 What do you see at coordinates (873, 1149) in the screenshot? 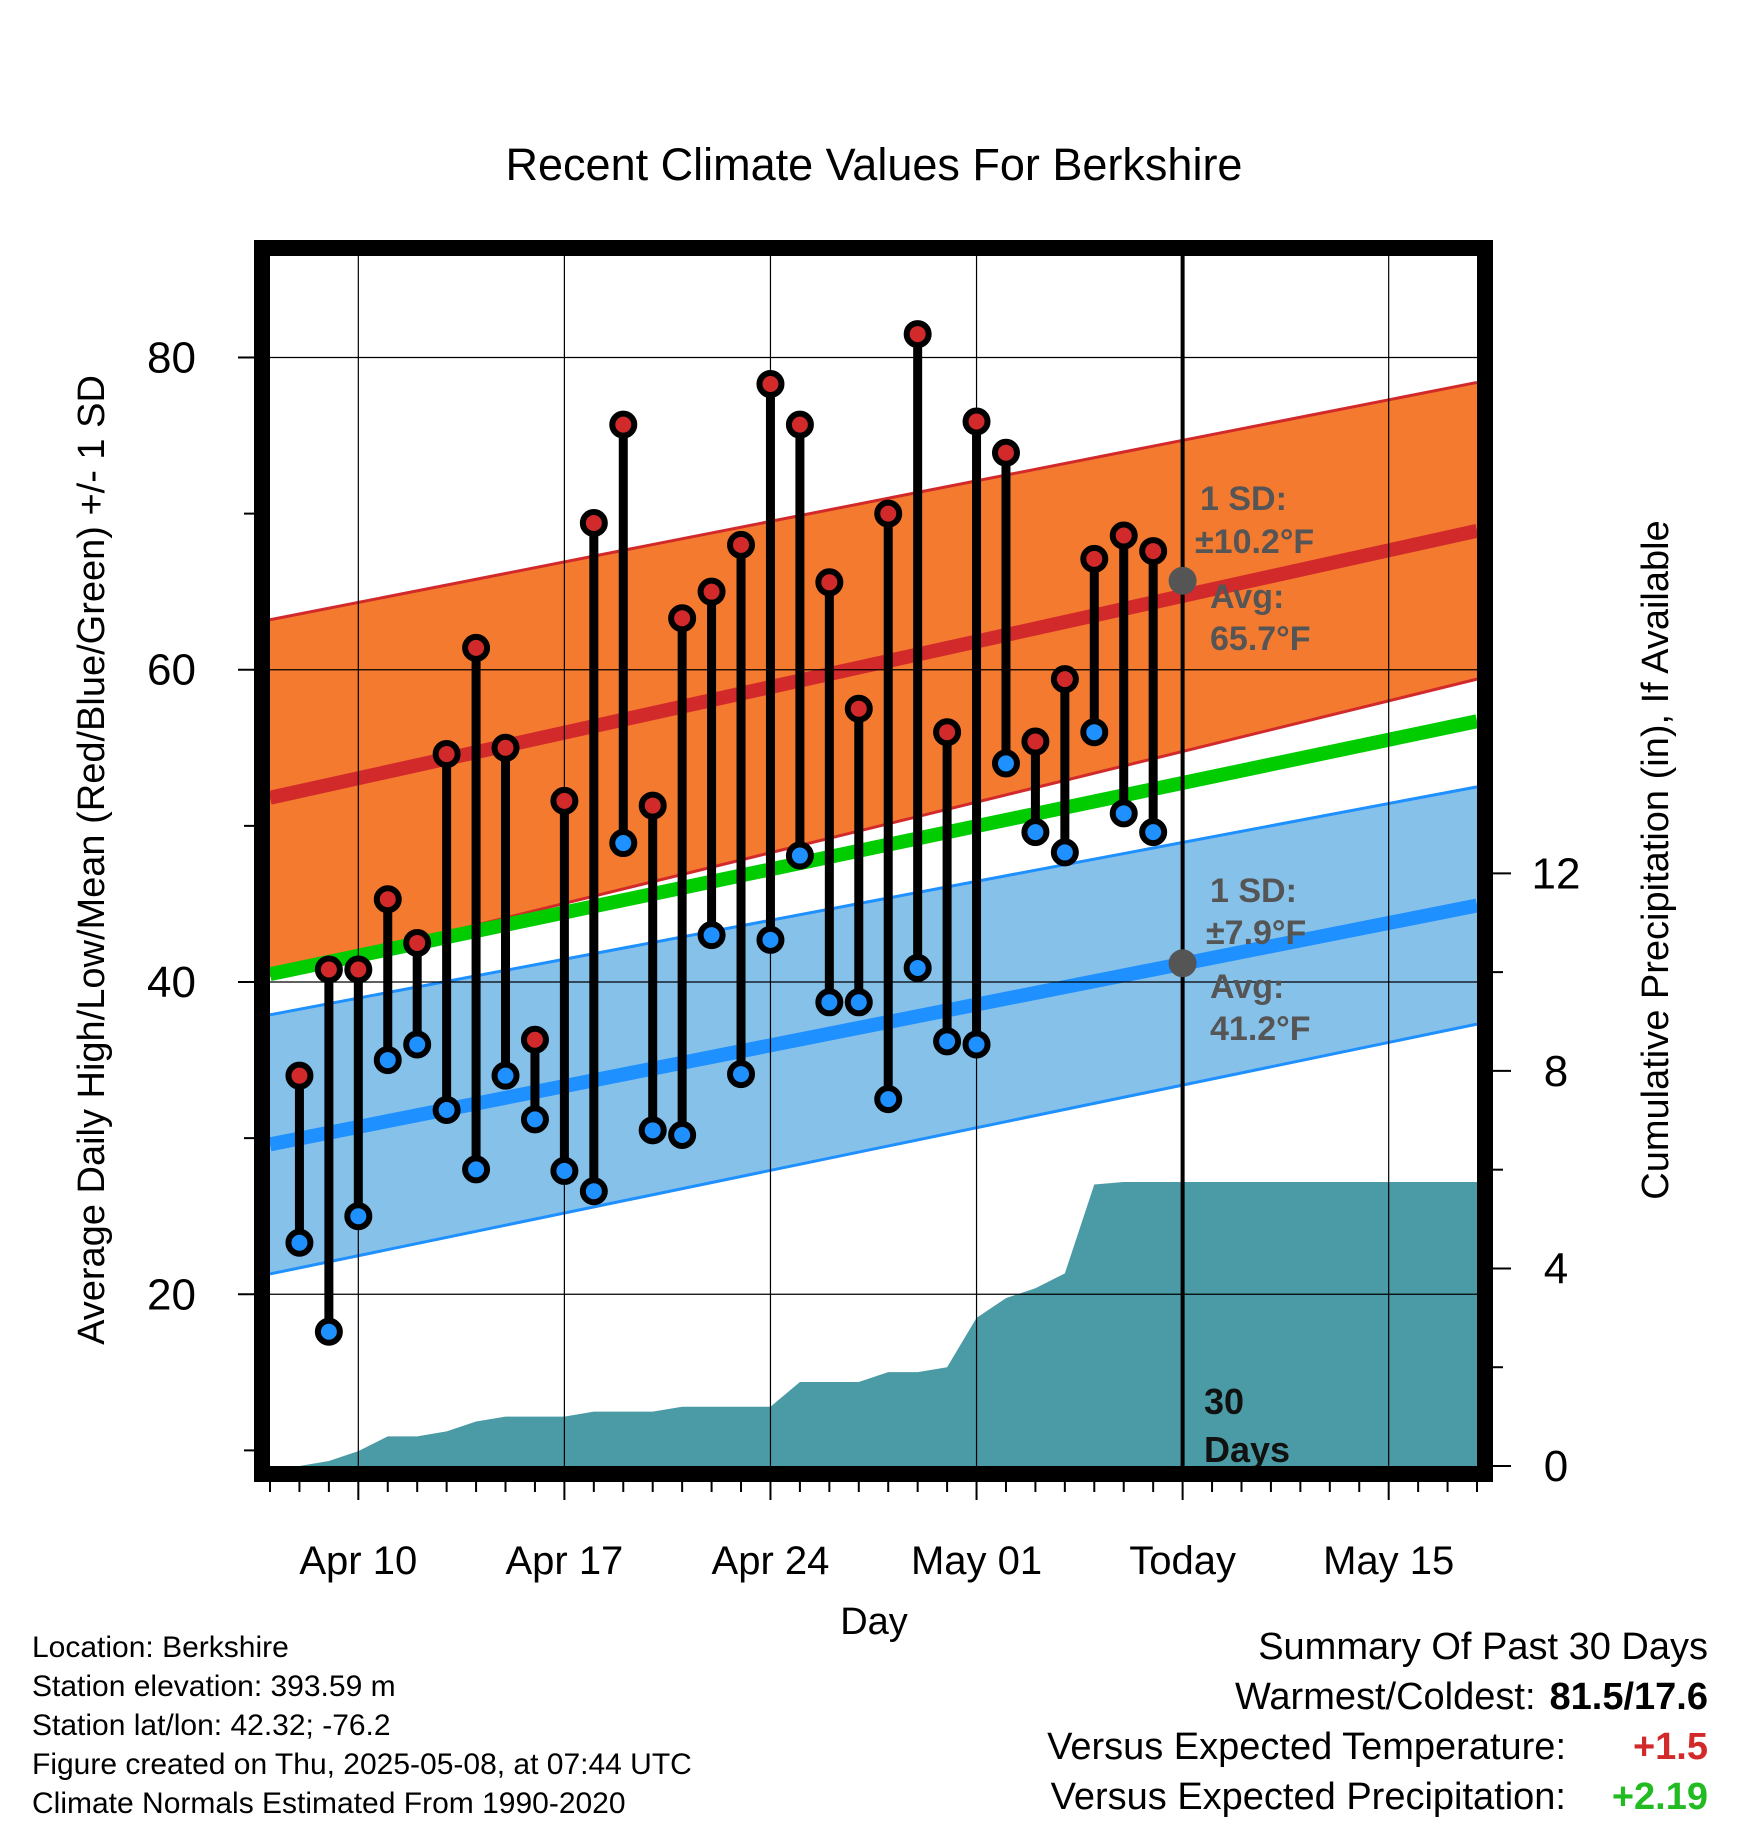
I see `low-sd-band-lower-line` at bounding box center [873, 1149].